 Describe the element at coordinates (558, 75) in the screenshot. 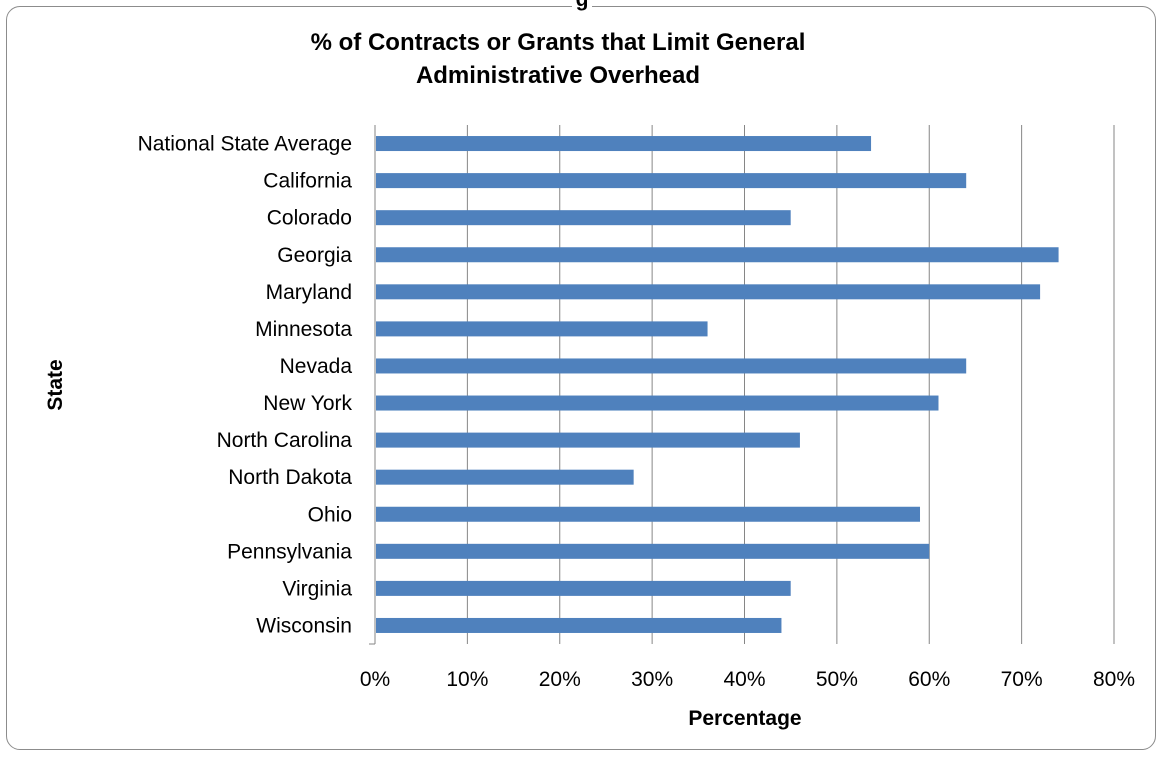

I see `chart-title-line-2: Administrative Overhead` at that location.